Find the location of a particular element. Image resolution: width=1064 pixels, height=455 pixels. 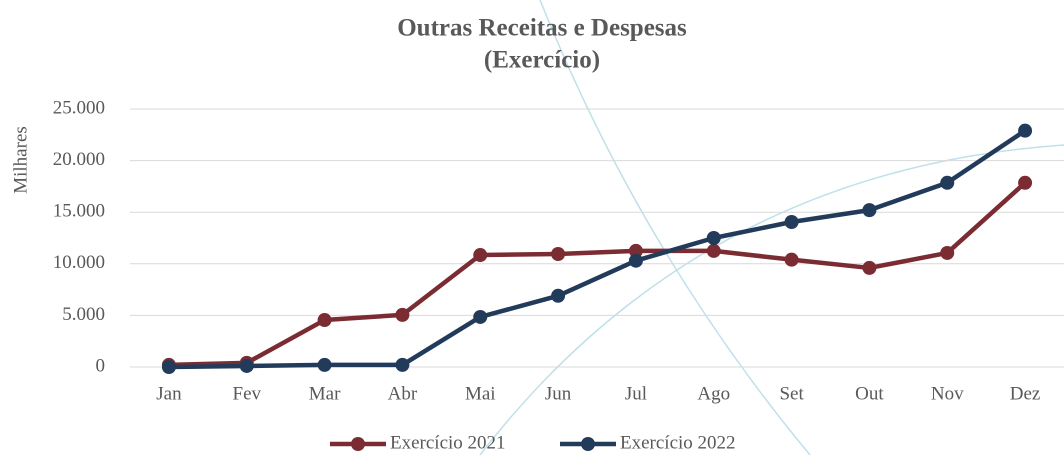

legend-label: Exercício 2022 is located at coordinates (678, 442).